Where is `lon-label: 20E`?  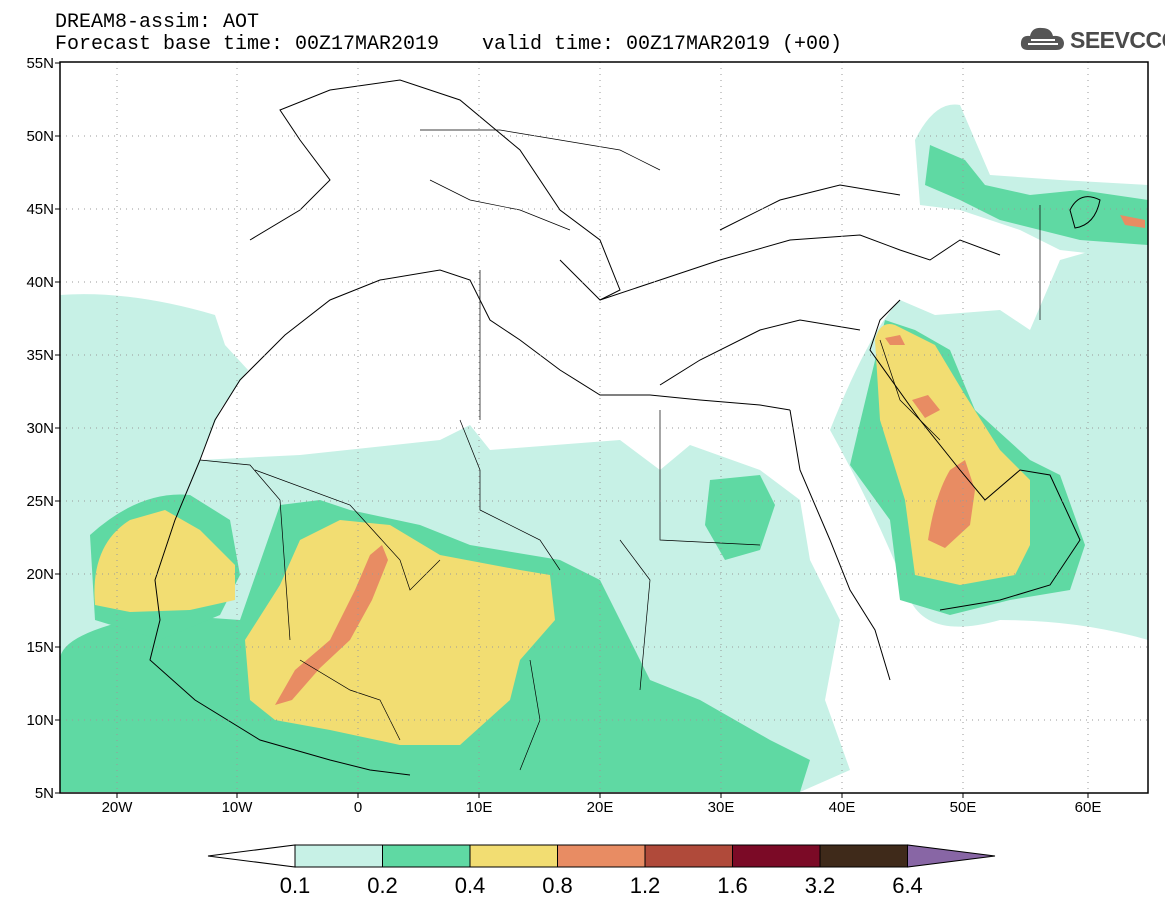 lon-label: 20E is located at coordinates (600, 807).